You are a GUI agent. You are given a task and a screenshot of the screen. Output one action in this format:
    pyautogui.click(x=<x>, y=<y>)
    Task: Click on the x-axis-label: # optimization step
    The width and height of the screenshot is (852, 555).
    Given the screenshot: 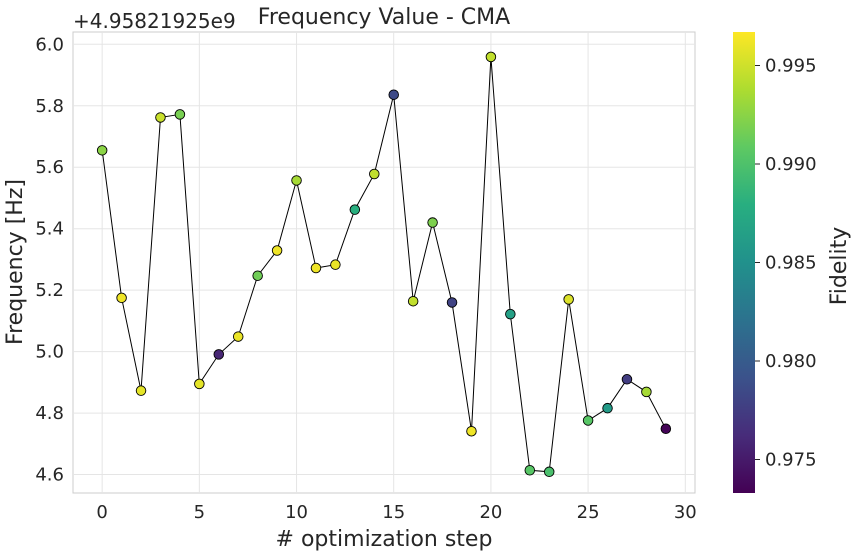 What is the action you would take?
    pyautogui.click(x=384, y=539)
    